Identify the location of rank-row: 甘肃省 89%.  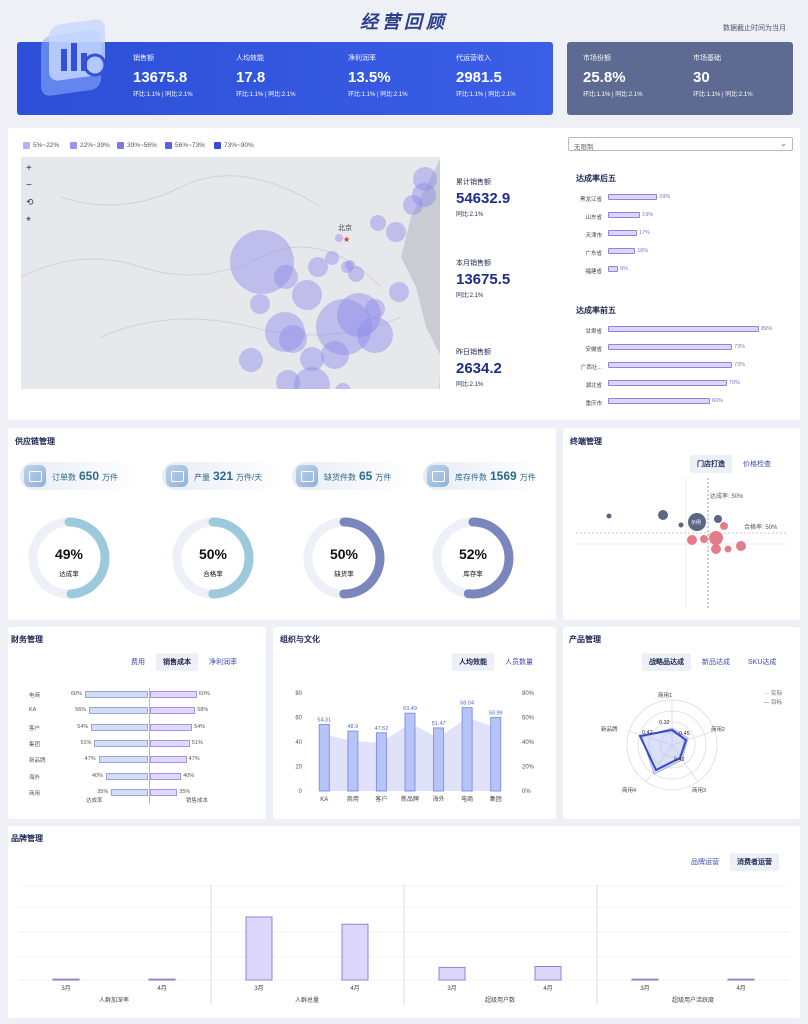
(675, 335).